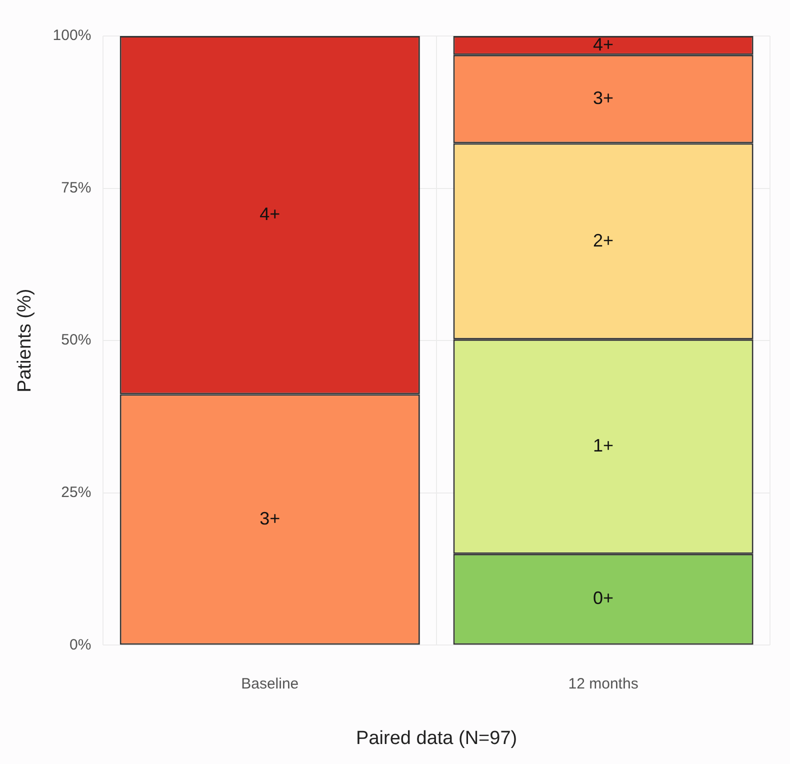 This screenshot has height=764, width=790. I want to click on x-tick-label: 12 months, so click(603, 683).